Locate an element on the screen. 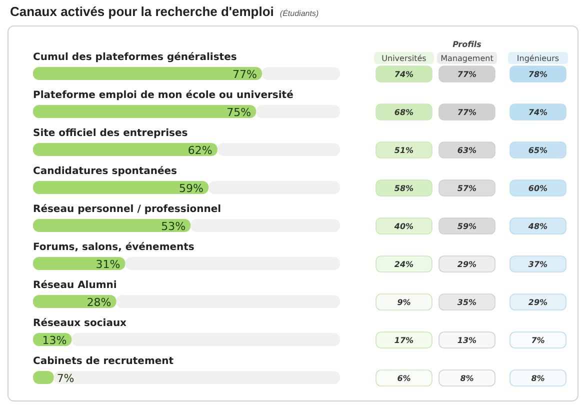 The height and width of the screenshot is (407, 586). data-label: 78% is located at coordinates (538, 74).